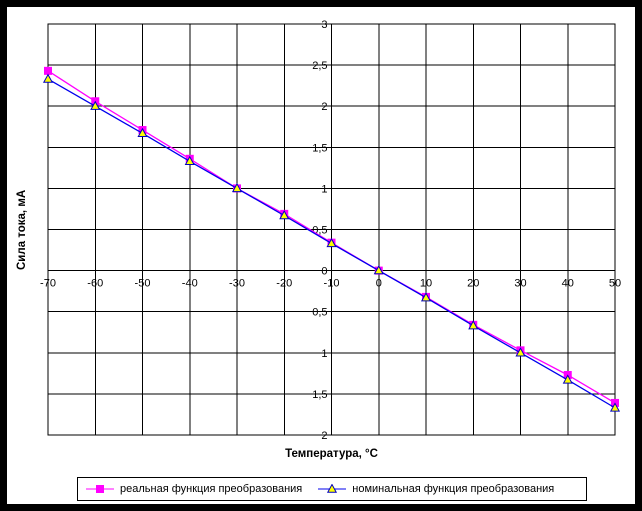  Describe the element at coordinates (95, 284) in the screenshot. I see `x-tick-label: -60` at that location.